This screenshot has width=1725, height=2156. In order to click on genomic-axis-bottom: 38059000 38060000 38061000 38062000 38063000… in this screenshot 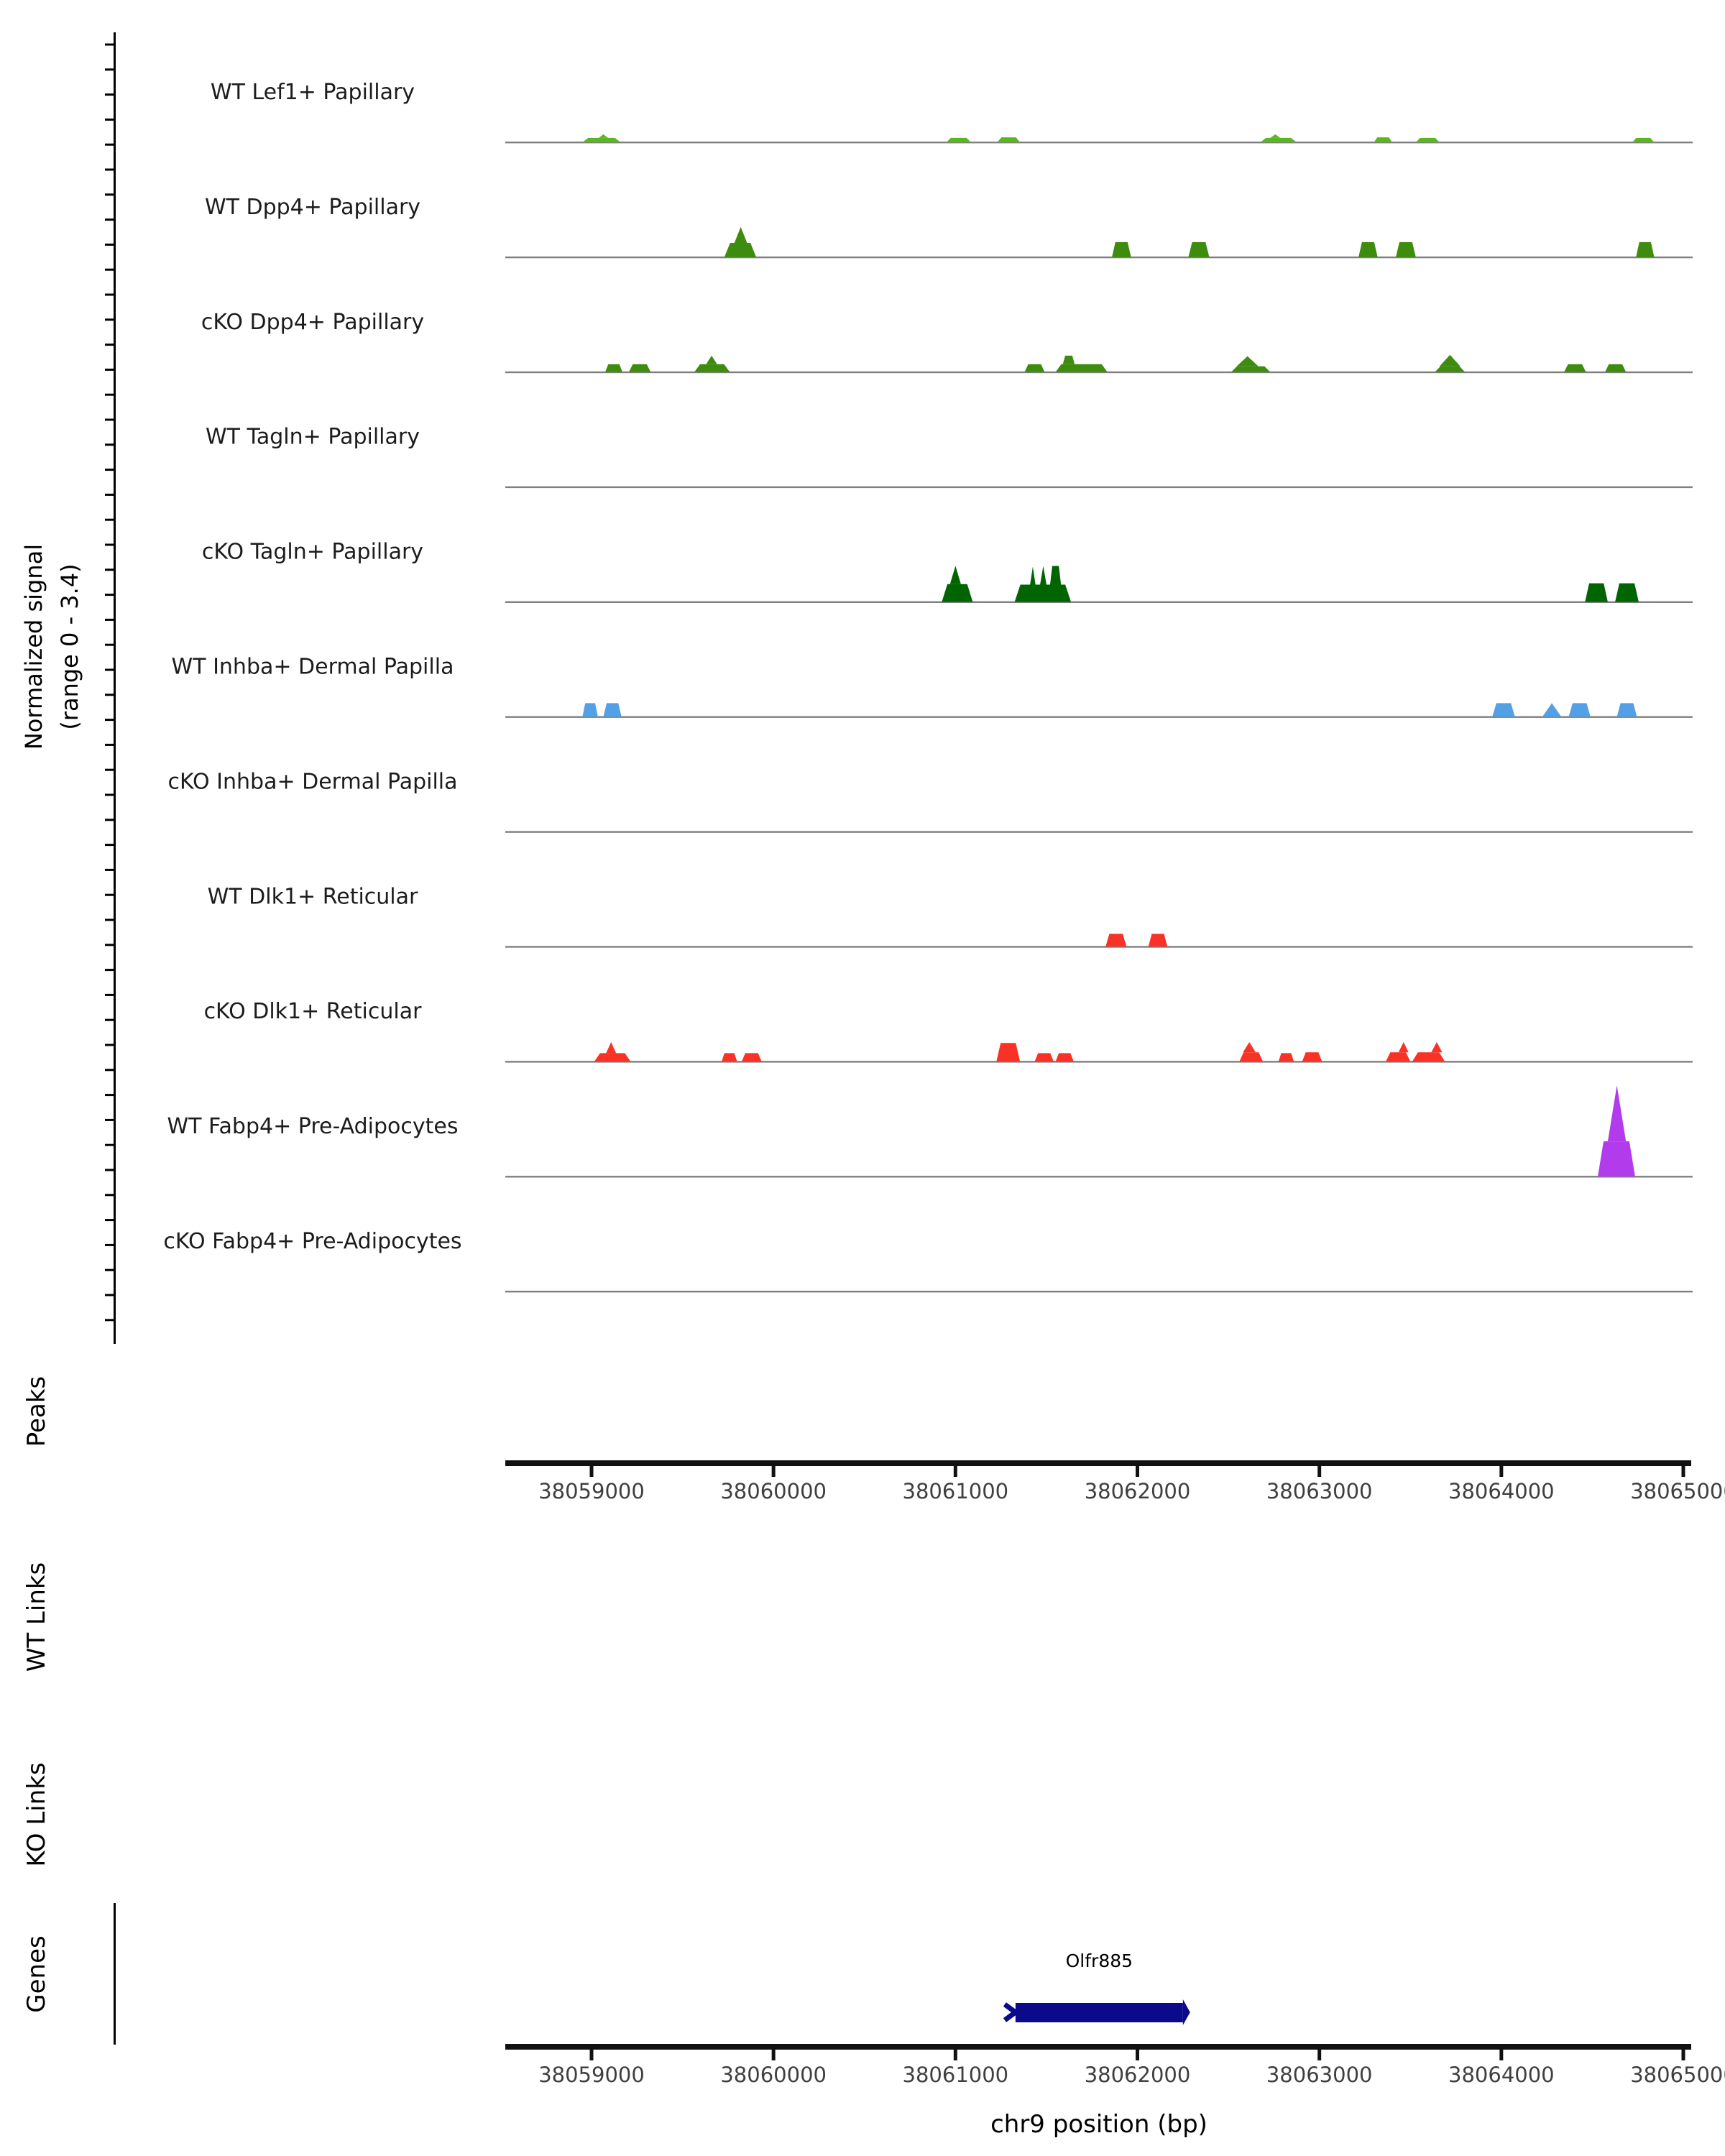, I will do `click(1115, 2065)`.